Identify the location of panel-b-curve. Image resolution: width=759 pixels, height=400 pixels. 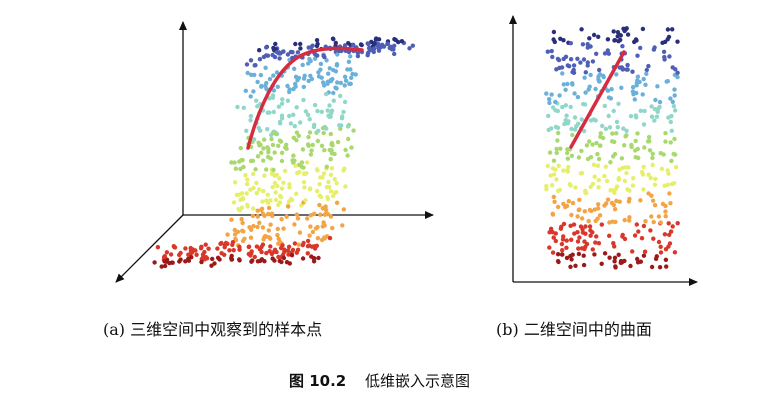
(597, 99).